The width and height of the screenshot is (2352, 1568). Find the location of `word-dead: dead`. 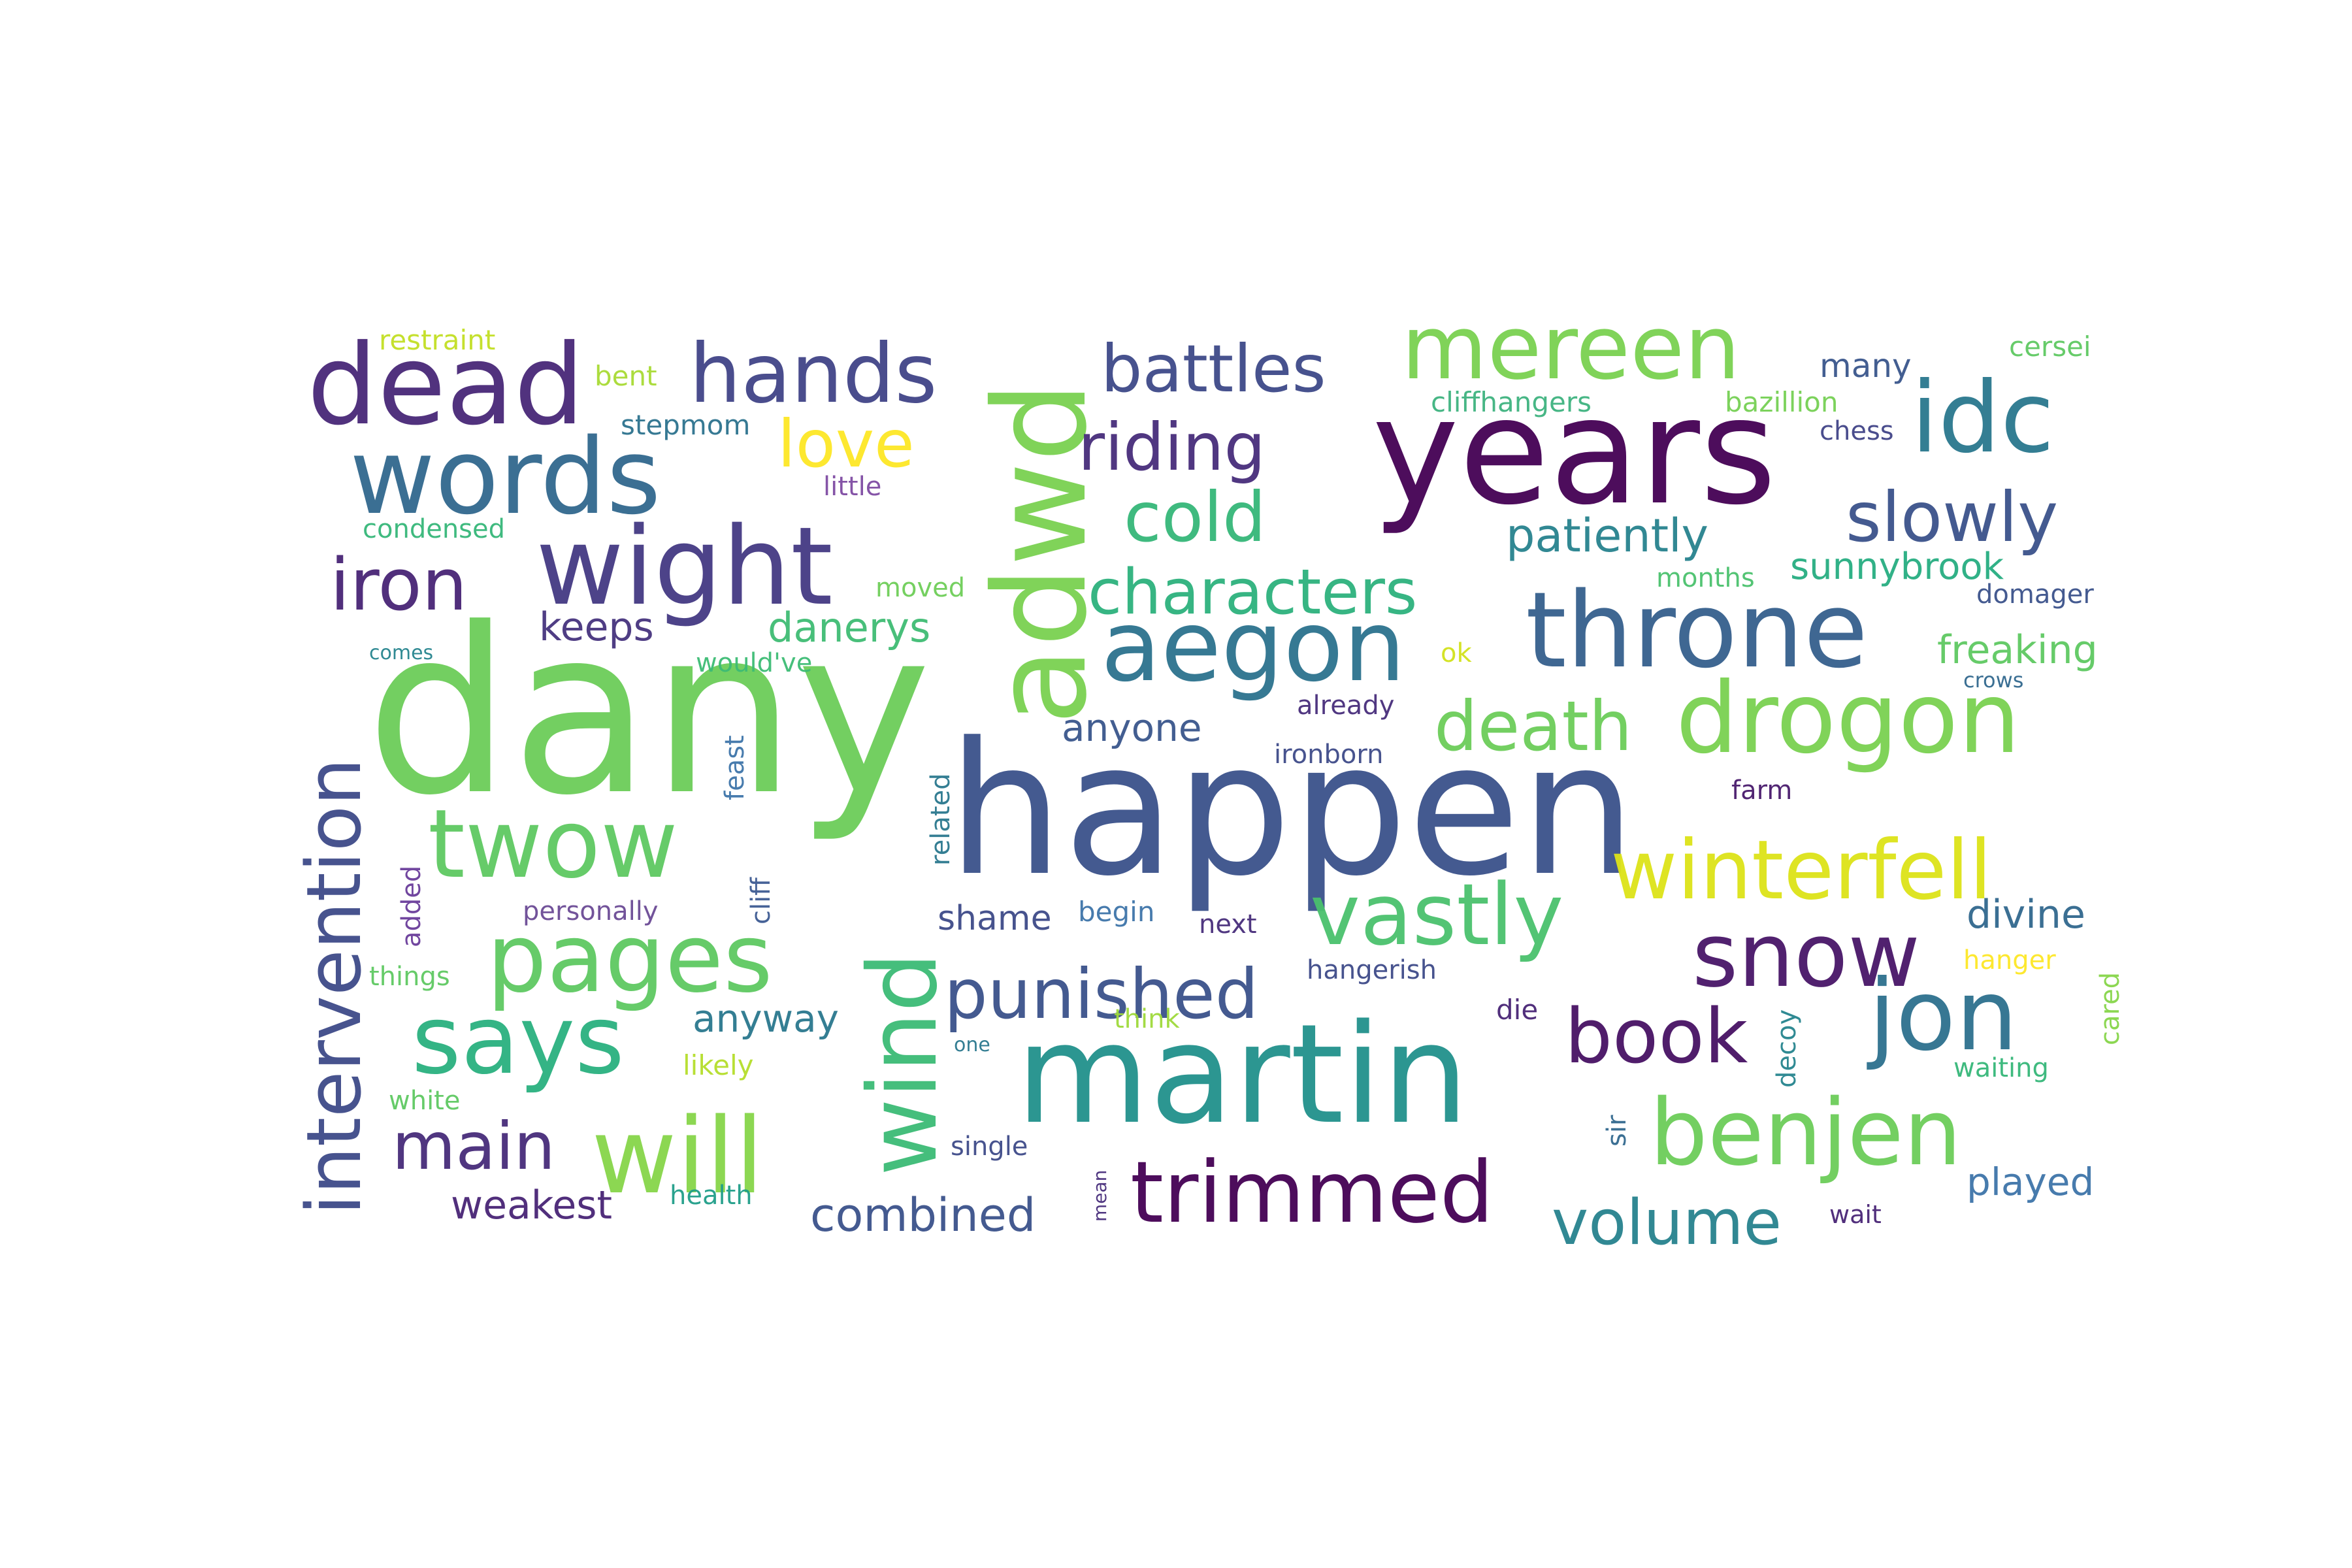

word-dead: dead is located at coordinates (446, 385).